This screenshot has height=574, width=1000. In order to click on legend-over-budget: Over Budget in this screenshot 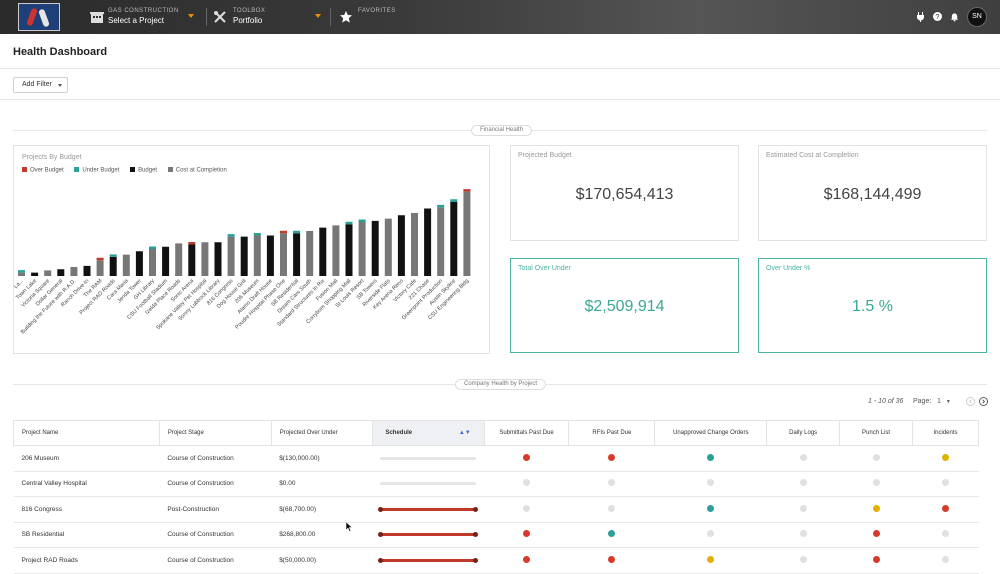, I will do `click(43, 170)`.